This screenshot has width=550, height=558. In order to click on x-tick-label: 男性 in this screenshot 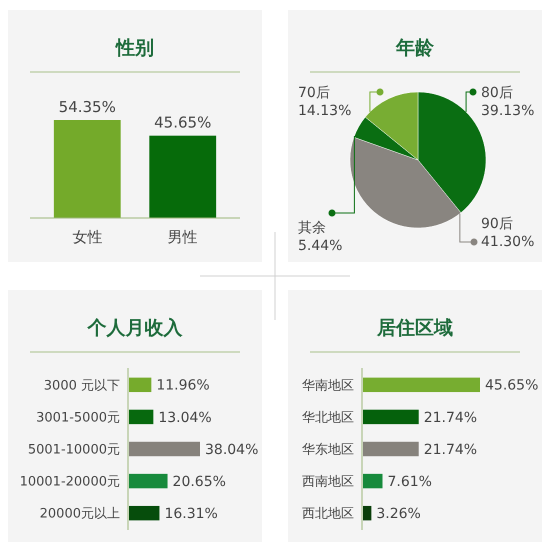, I will do `click(183, 237)`.